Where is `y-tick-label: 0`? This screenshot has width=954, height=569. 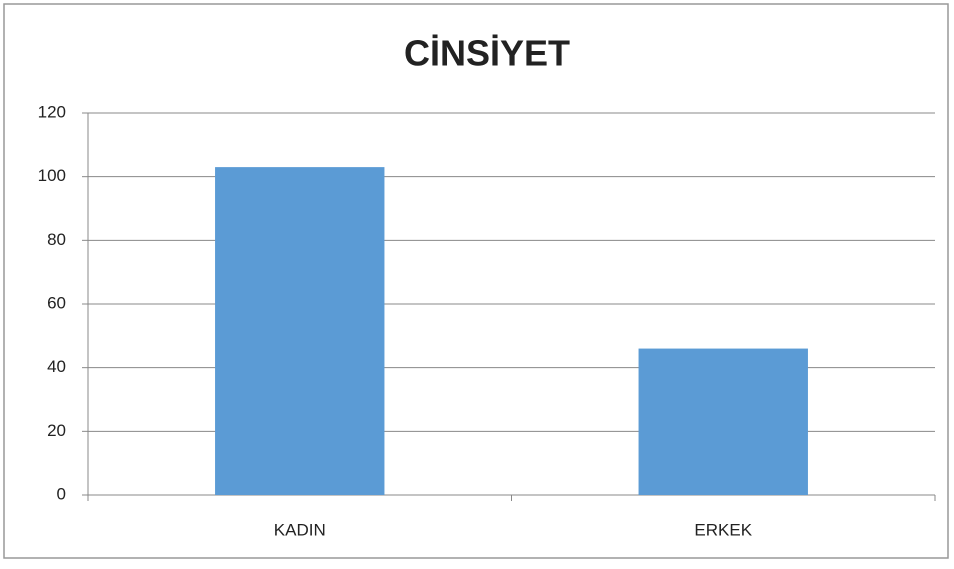
y-tick-label: 0 is located at coordinates (61, 493).